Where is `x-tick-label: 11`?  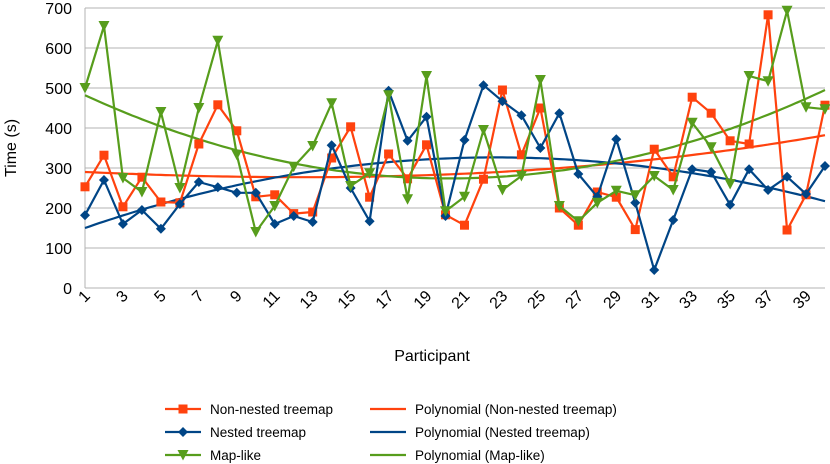
x-tick-label: 11 is located at coordinates (272, 300).